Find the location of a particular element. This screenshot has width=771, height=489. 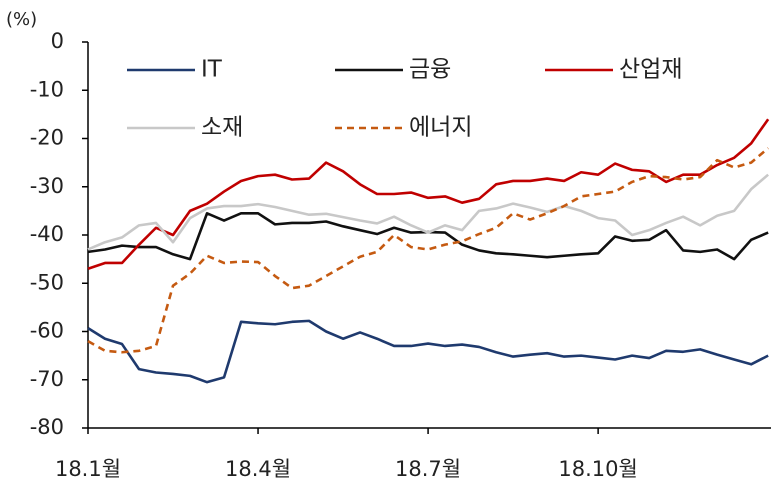

x-tick-label: 18.4월 is located at coordinates (258, 469).